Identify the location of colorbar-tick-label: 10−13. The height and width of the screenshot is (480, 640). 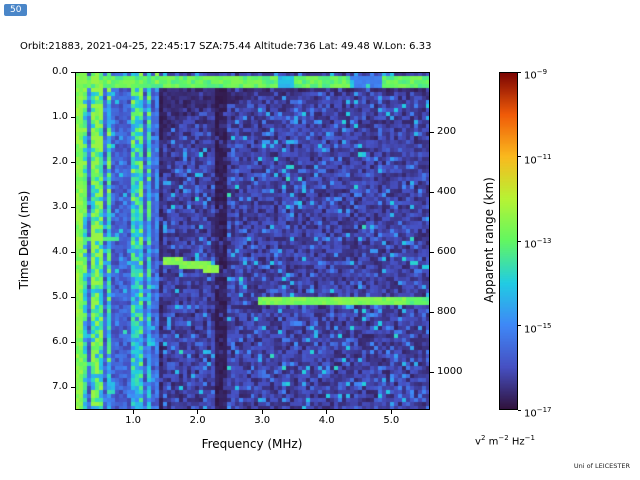
(538, 244).